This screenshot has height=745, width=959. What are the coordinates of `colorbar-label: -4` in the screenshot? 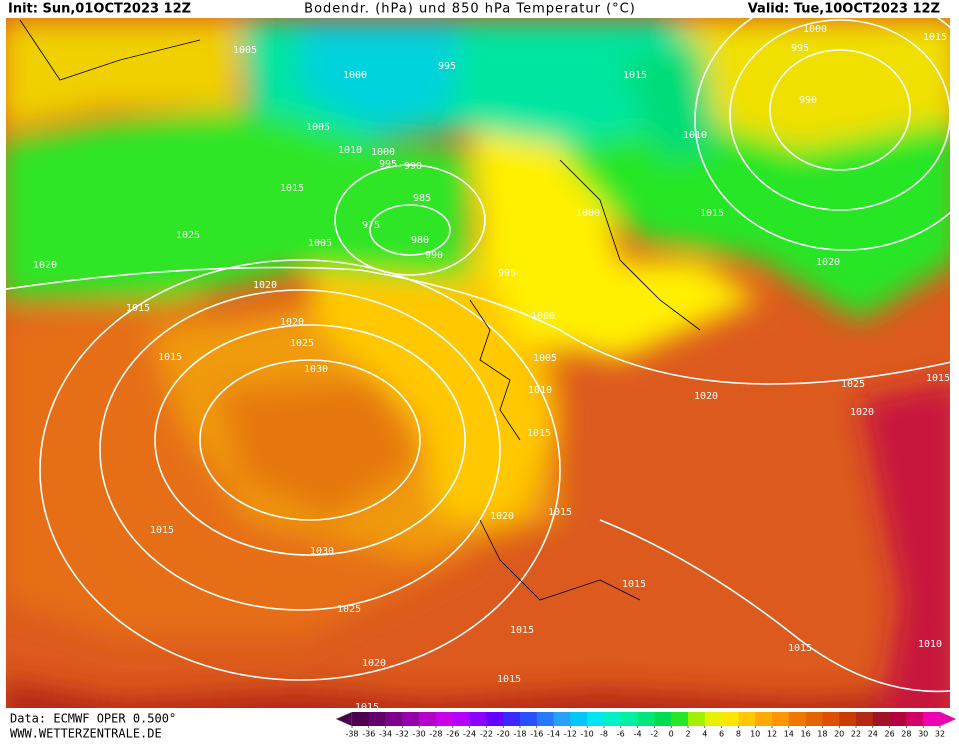 It's located at (638, 734).